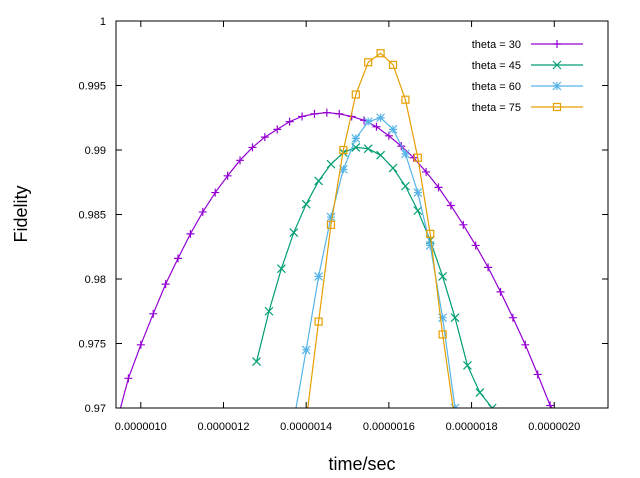  Describe the element at coordinates (496, 108) in the screenshot. I see `legend-label: theta = 75` at that location.